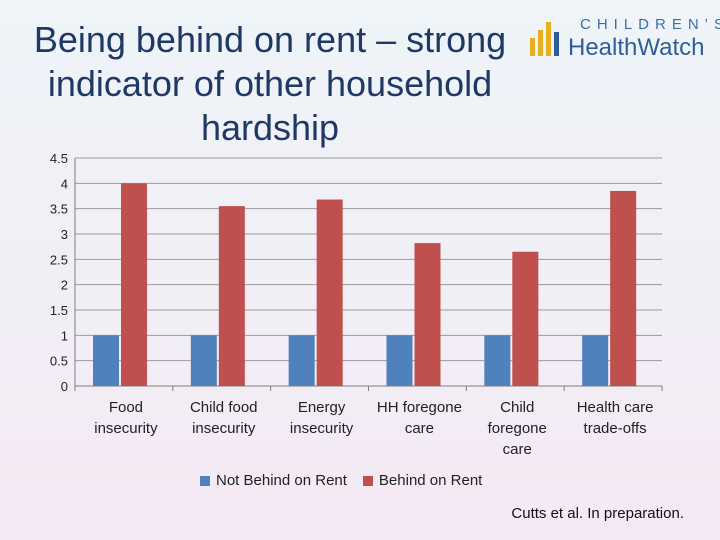  I want to click on legend-label-behind: Behind on Rent, so click(430, 480).